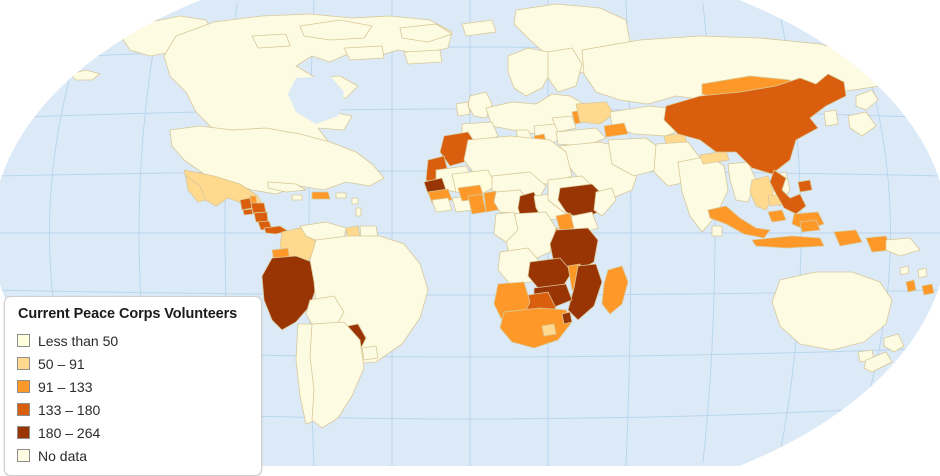 The height and width of the screenshot is (476, 940). What do you see at coordinates (913, 272) in the screenshot?
I see `country-pacific-islands` at bounding box center [913, 272].